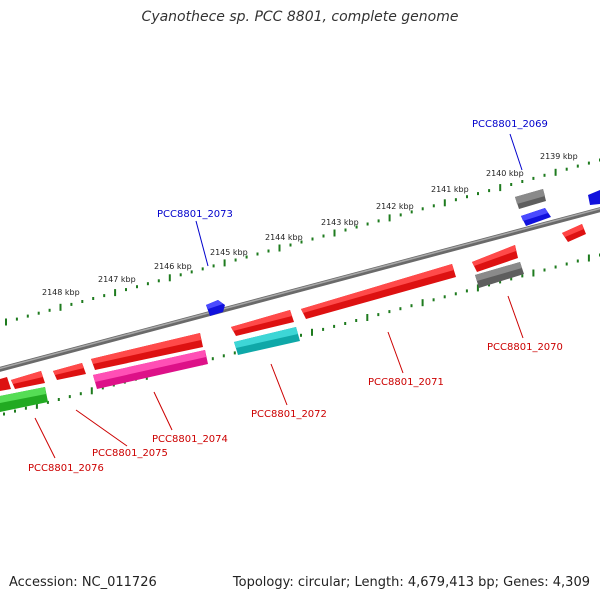 The image size is (600, 600). What do you see at coordinates (28, 380) in the screenshot?
I see `gene-2076-red` at bounding box center [28, 380].